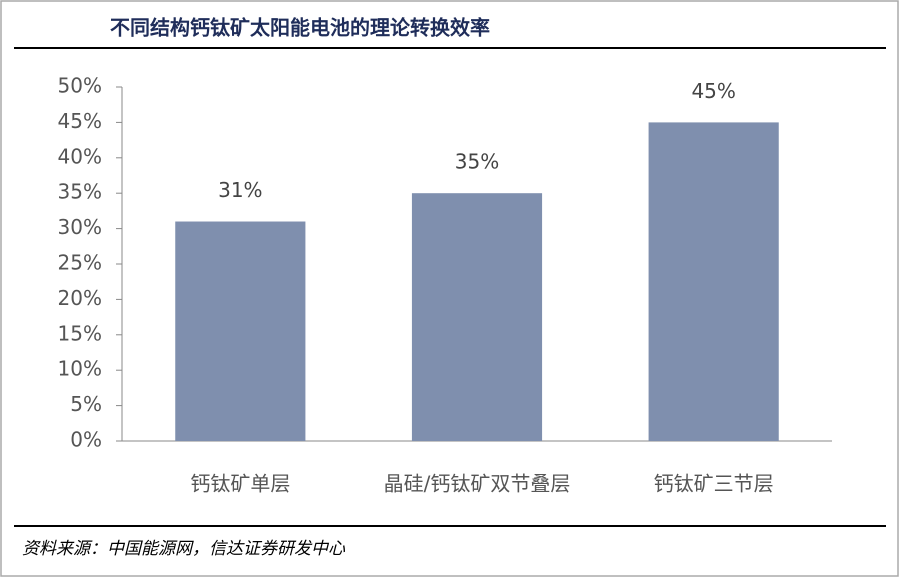 The image size is (900, 578). Describe the element at coordinates (80, 156) in the screenshot. I see `y-tick-label: 40%` at that location.